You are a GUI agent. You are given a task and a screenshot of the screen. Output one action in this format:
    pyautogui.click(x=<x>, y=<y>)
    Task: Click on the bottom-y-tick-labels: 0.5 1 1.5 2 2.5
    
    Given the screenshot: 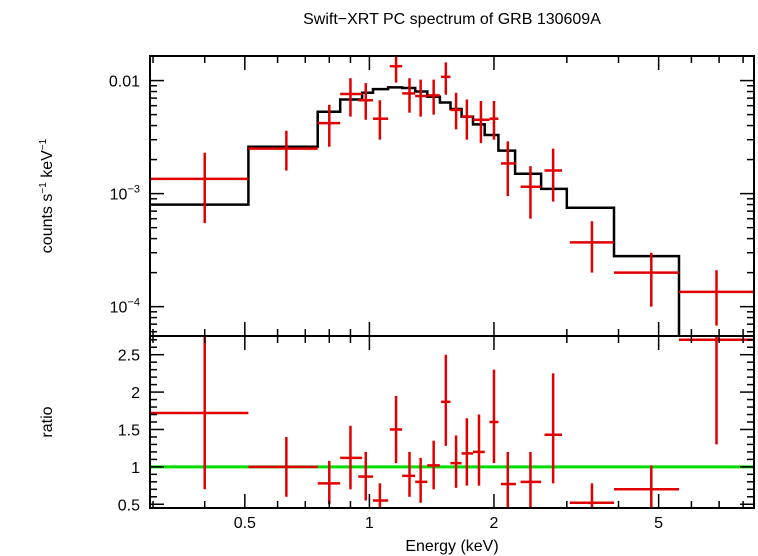 What is the action you would take?
    pyautogui.click(x=129, y=431)
    